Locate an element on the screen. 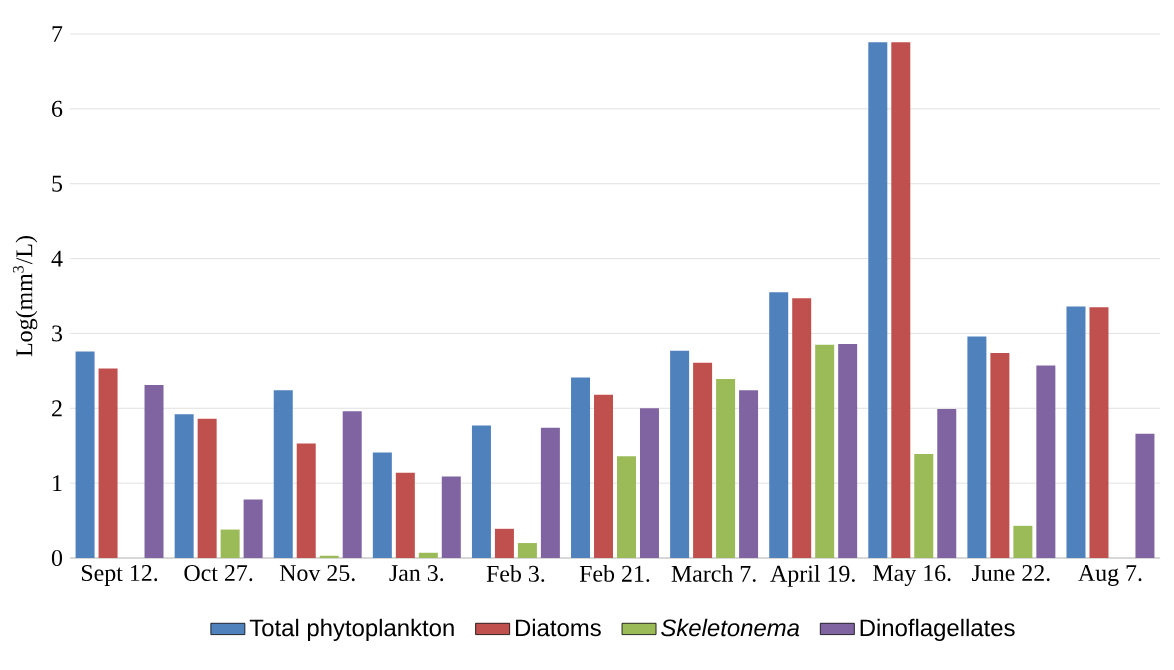 The height and width of the screenshot is (670, 1174). y-tick-label: 4 is located at coordinates (57, 258).